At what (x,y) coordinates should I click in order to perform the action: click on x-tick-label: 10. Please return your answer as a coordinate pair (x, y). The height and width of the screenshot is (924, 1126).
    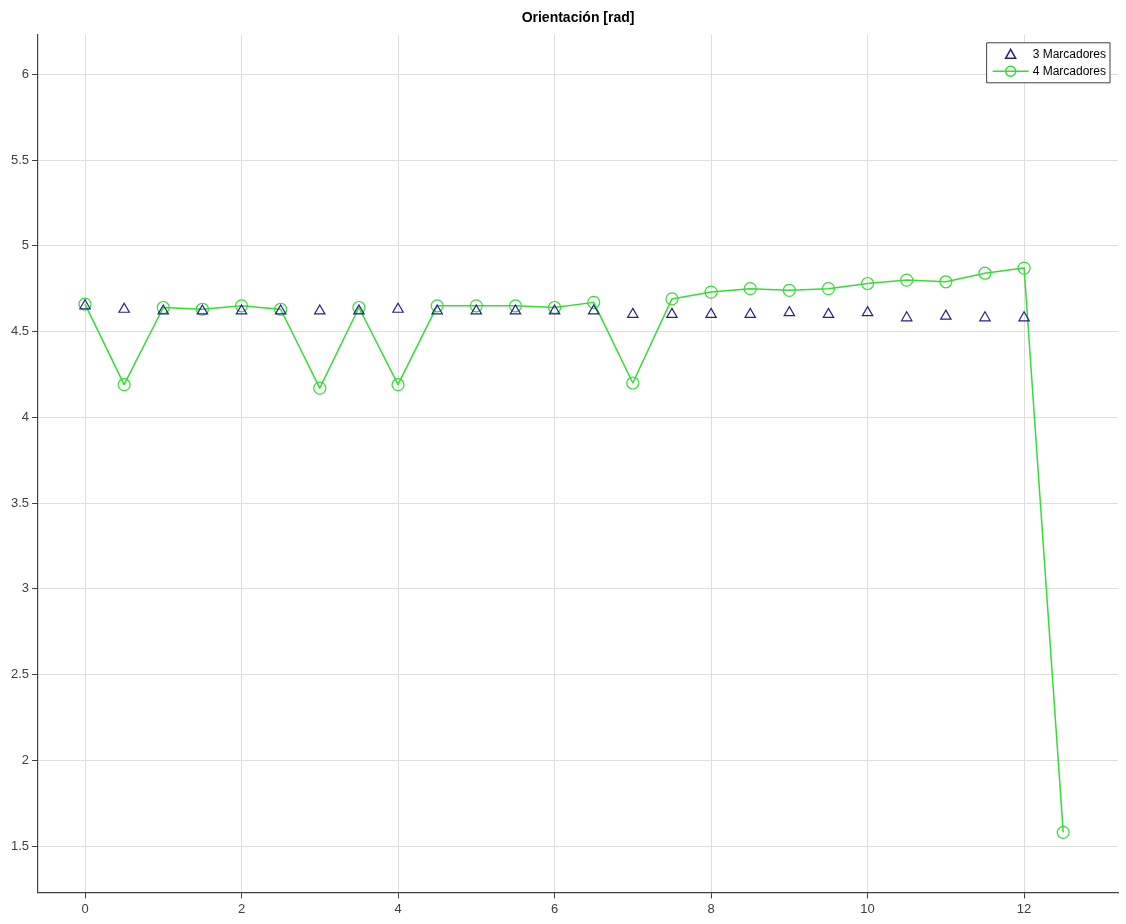
    Looking at the image, I should click on (867, 908).